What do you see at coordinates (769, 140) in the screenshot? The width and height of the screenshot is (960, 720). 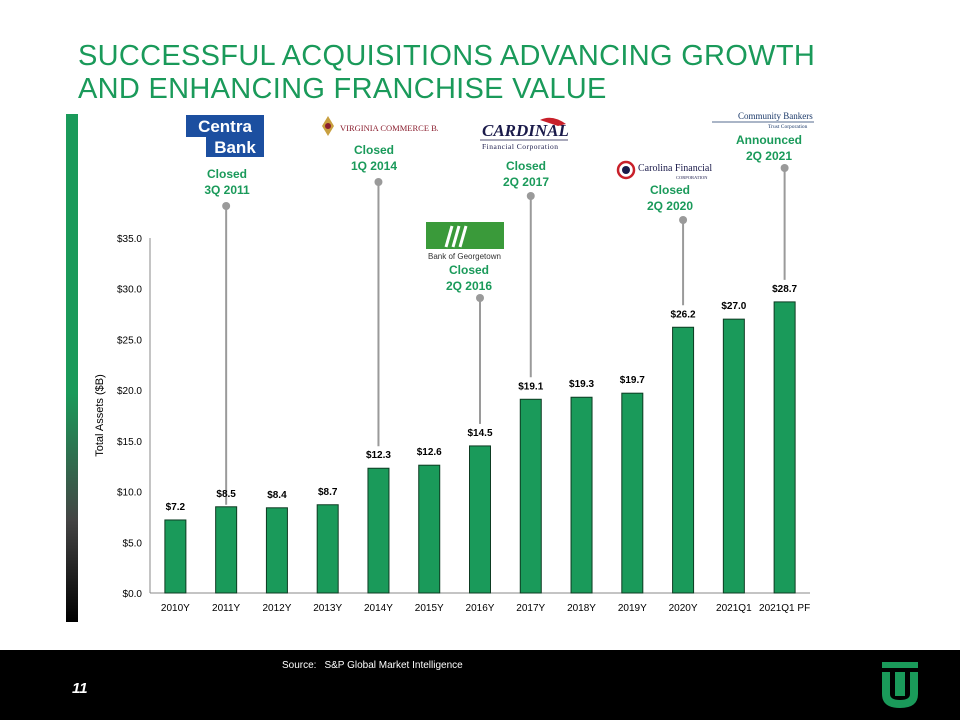 I see `acquisition-status: Announced` at bounding box center [769, 140].